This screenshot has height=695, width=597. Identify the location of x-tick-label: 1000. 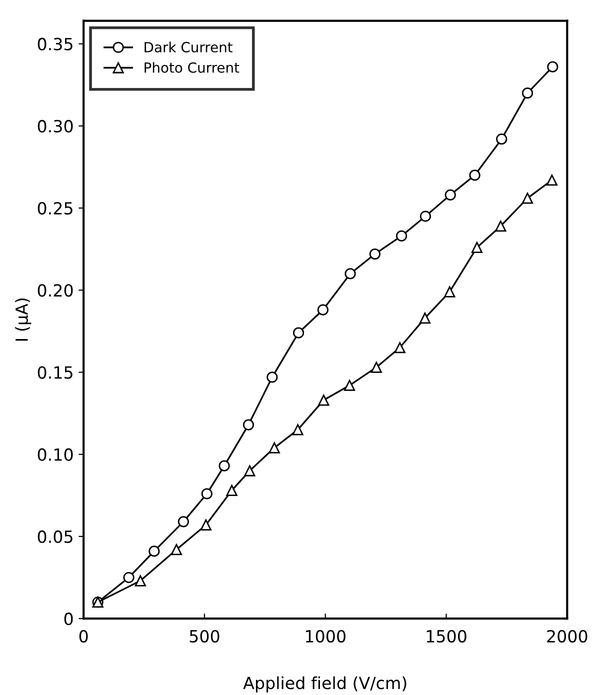
(326, 636).